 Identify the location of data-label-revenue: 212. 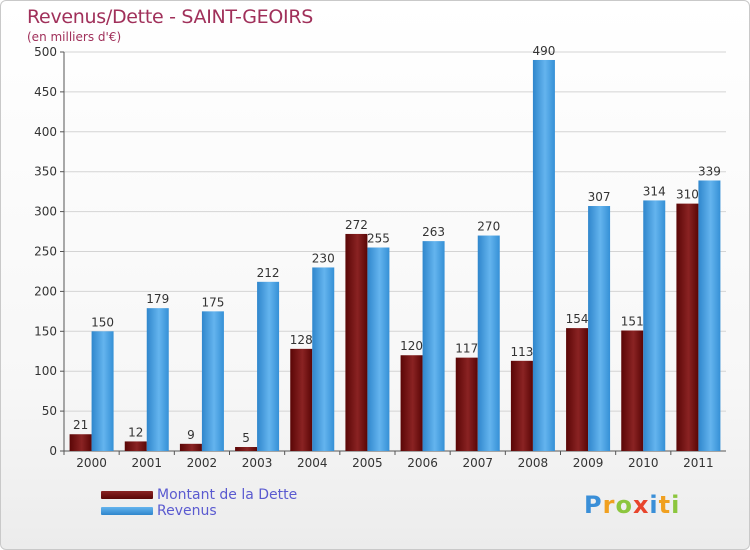
(268, 273).